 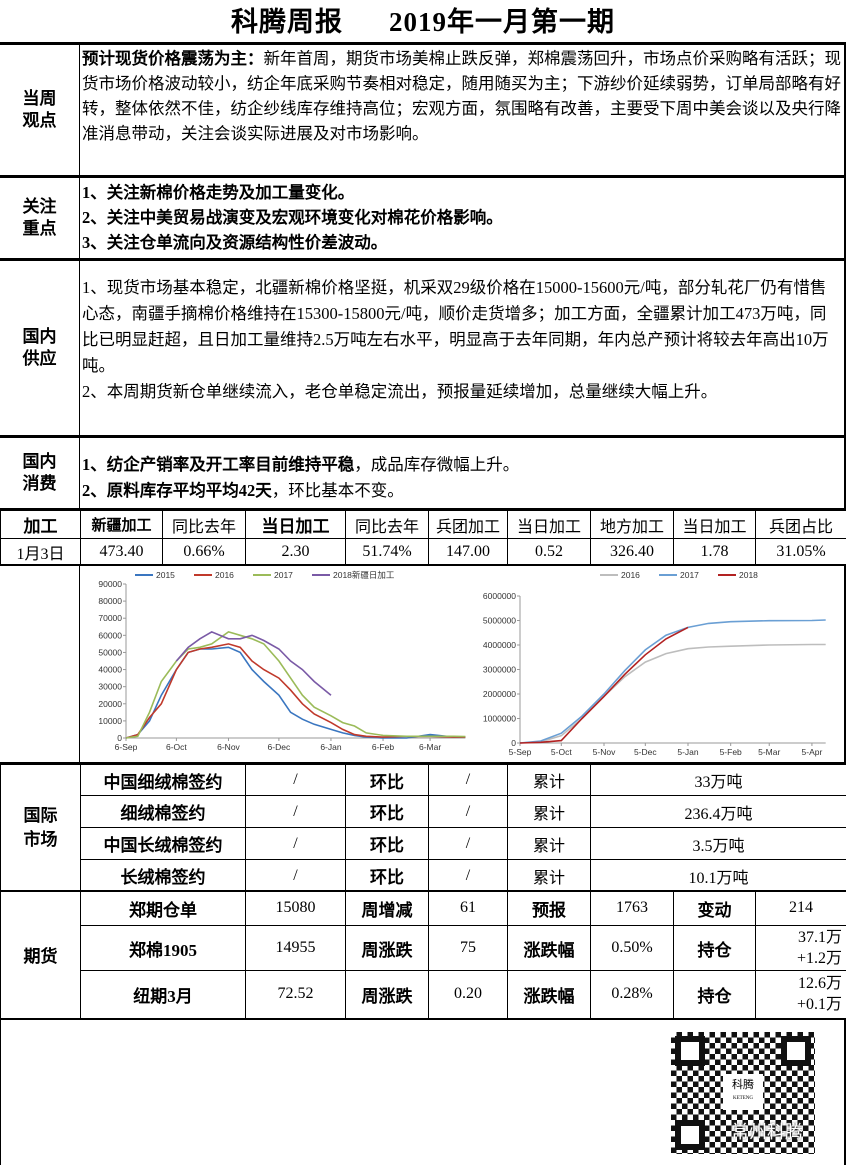 I want to click on cell: 长绒棉签约, so click(x=163, y=875).